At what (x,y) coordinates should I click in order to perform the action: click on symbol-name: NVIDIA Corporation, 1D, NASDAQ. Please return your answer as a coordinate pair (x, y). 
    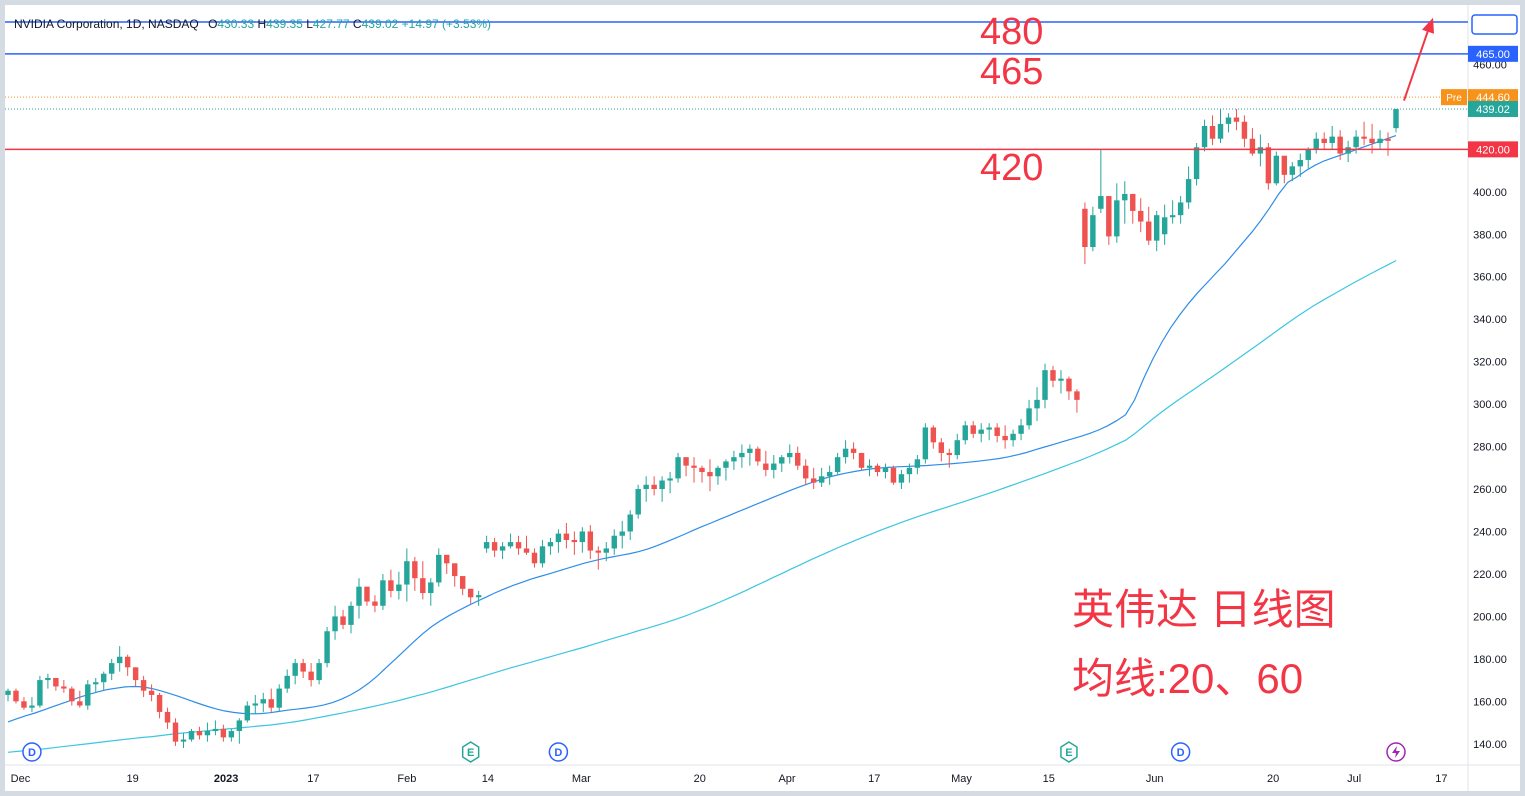
    Looking at the image, I should click on (106, 24).